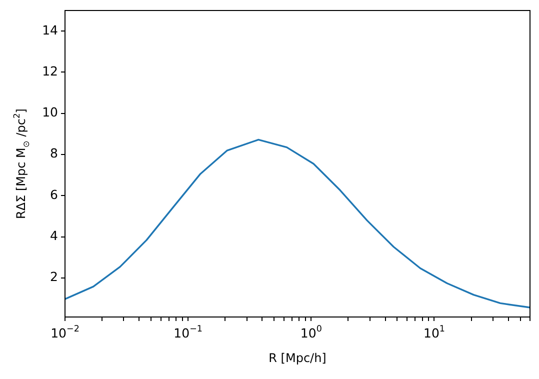 The image size is (539, 379). Describe the element at coordinates (297, 358) in the screenshot. I see `x-axis-title: R [Mpc/h]` at that location.